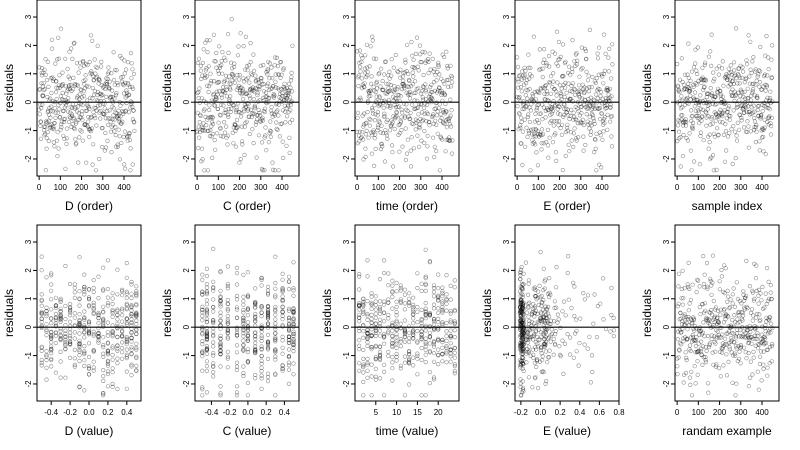  What do you see at coordinates (727, 206) in the screenshot?
I see `x-axis-label: sample index` at bounding box center [727, 206].